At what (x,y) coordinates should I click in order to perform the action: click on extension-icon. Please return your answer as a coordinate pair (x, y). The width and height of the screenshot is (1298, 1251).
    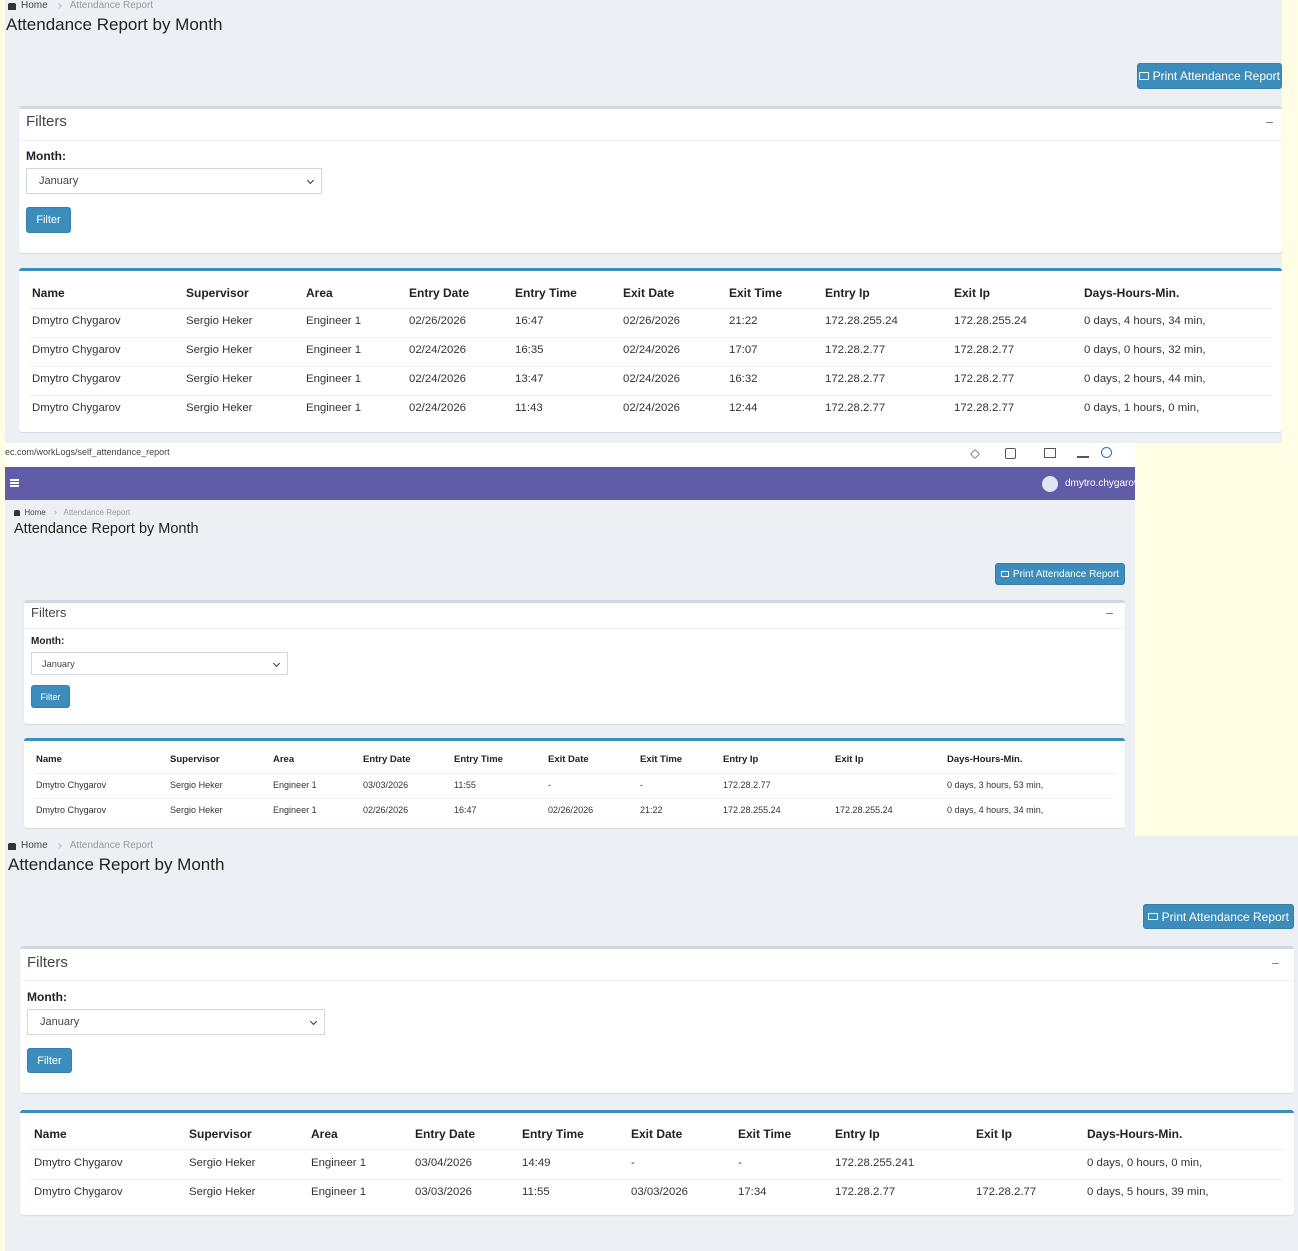
    Looking at the image, I should click on (1010, 453).